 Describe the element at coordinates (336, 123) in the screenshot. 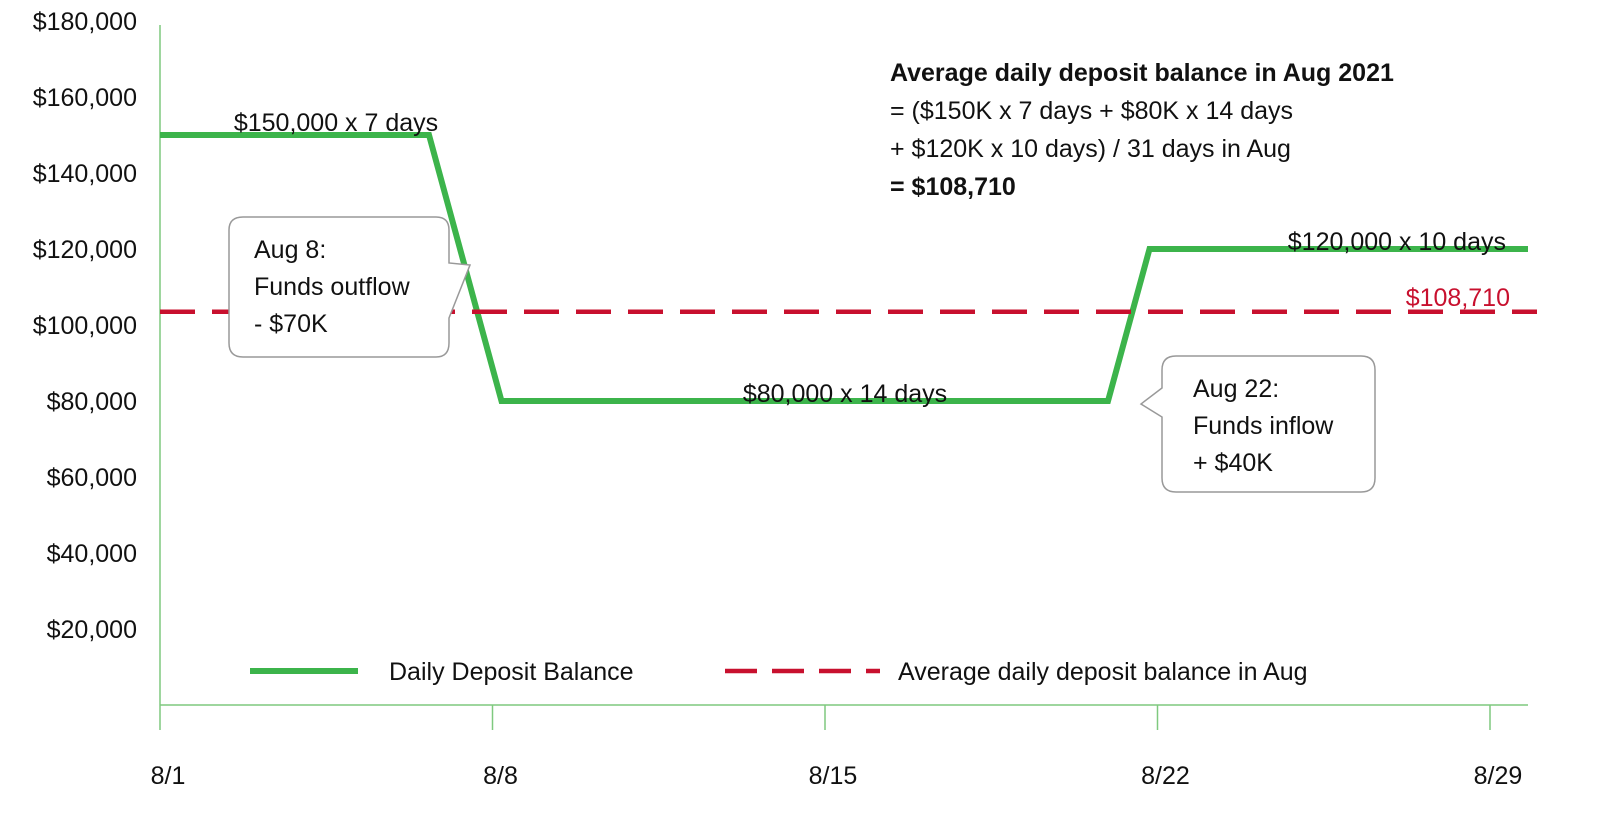

I see `annotation-segment-1: $150,000 x 7 days` at that location.